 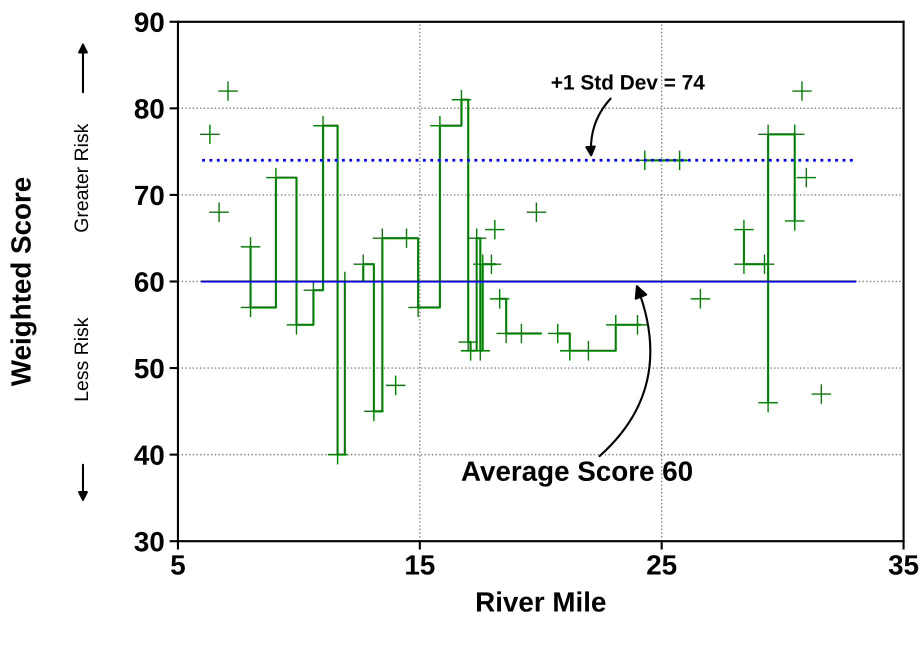 What do you see at coordinates (149, 368) in the screenshot?
I see `y-tick-label: 50` at bounding box center [149, 368].